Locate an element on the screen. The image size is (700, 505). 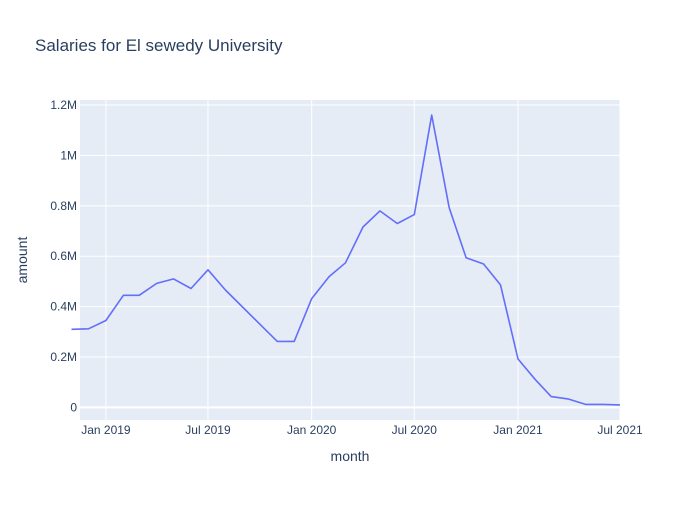
x-tick-label: Jul 2020 is located at coordinates (415, 430).